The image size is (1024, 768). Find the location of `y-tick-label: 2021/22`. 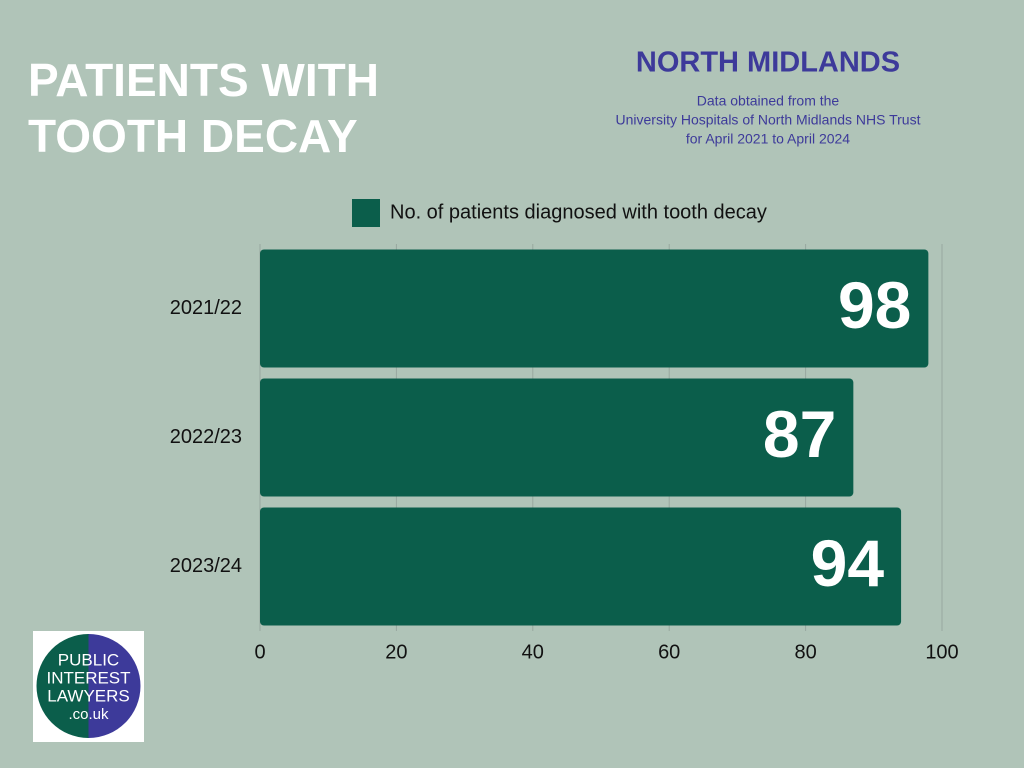

y-tick-label: 2021/22 is located at coordinates (206, 308).